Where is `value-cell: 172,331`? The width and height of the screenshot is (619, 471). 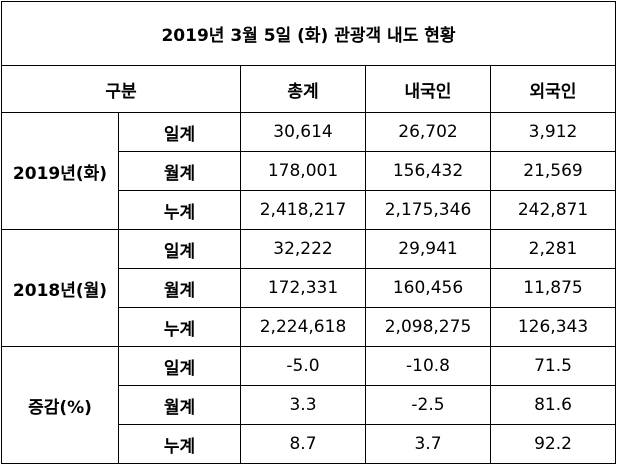 value-cell: 172,331 is located at coordinates (303, 288).